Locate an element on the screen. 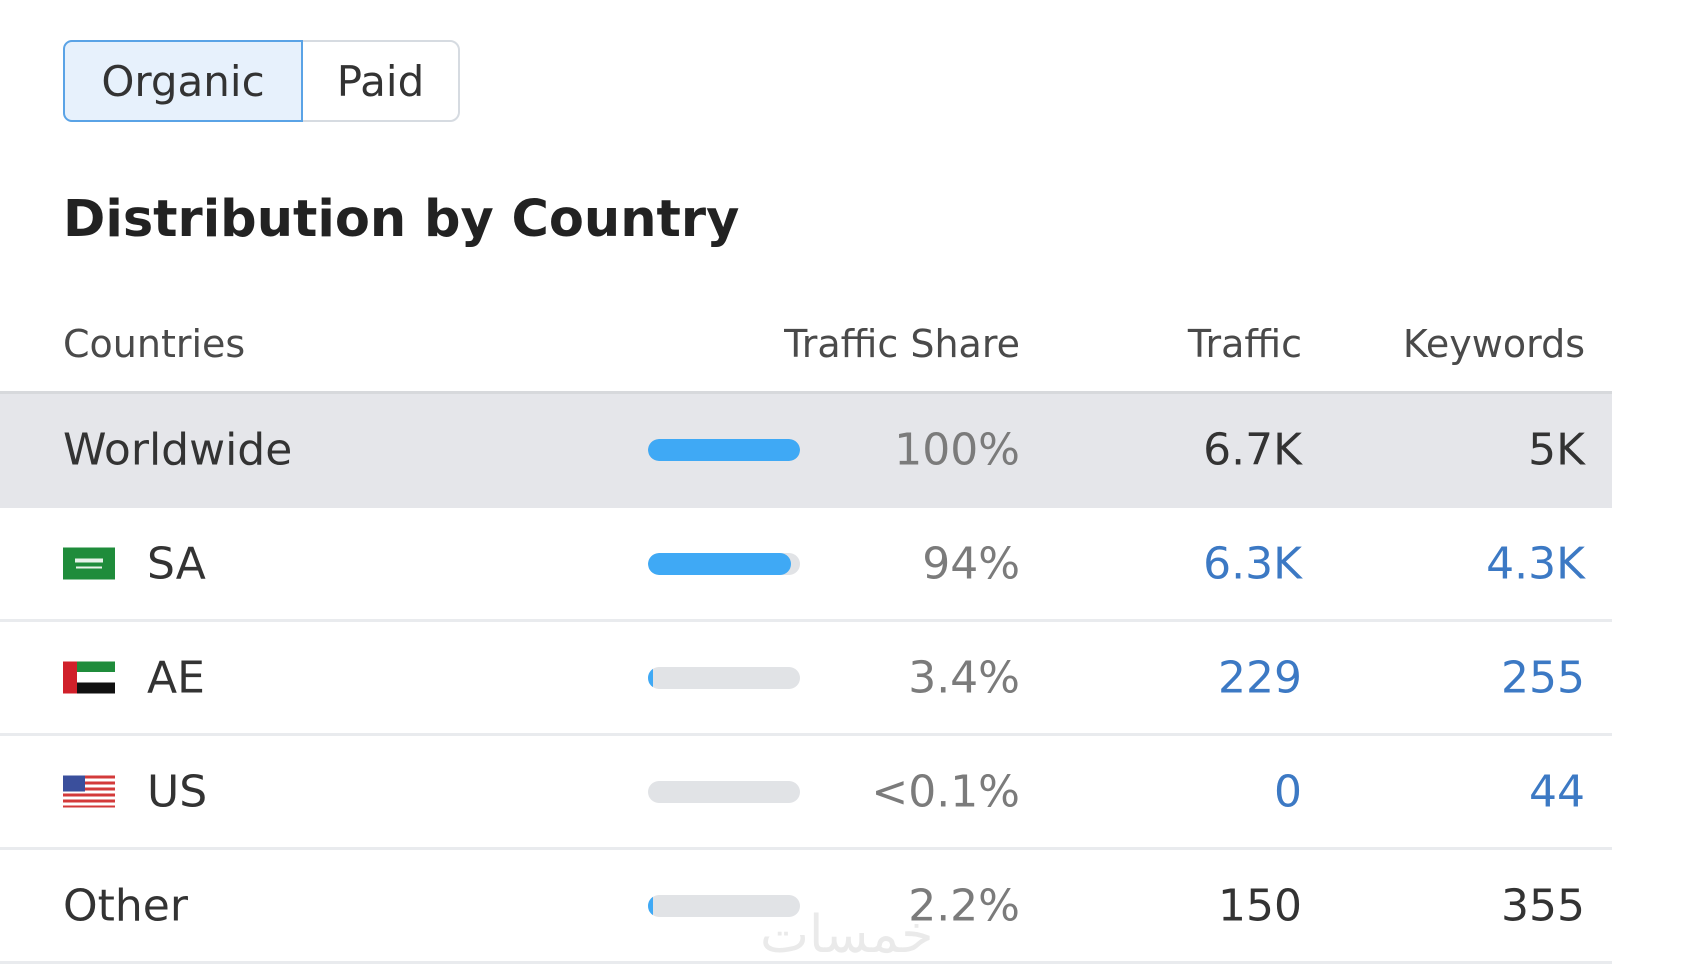  saudi-arabia-flag-icon is located at coordinates (89, 563).